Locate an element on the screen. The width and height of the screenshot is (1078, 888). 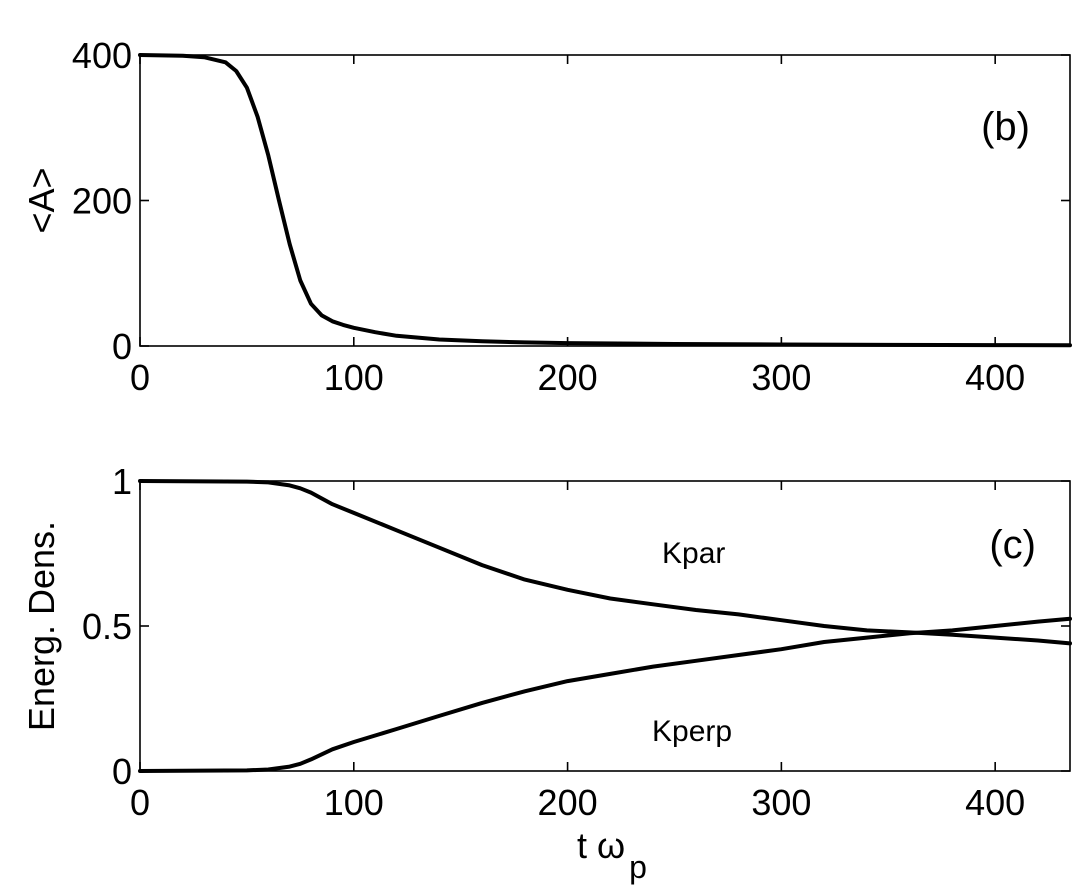
panel-label: (b) is located at coordinates (1005, 127).